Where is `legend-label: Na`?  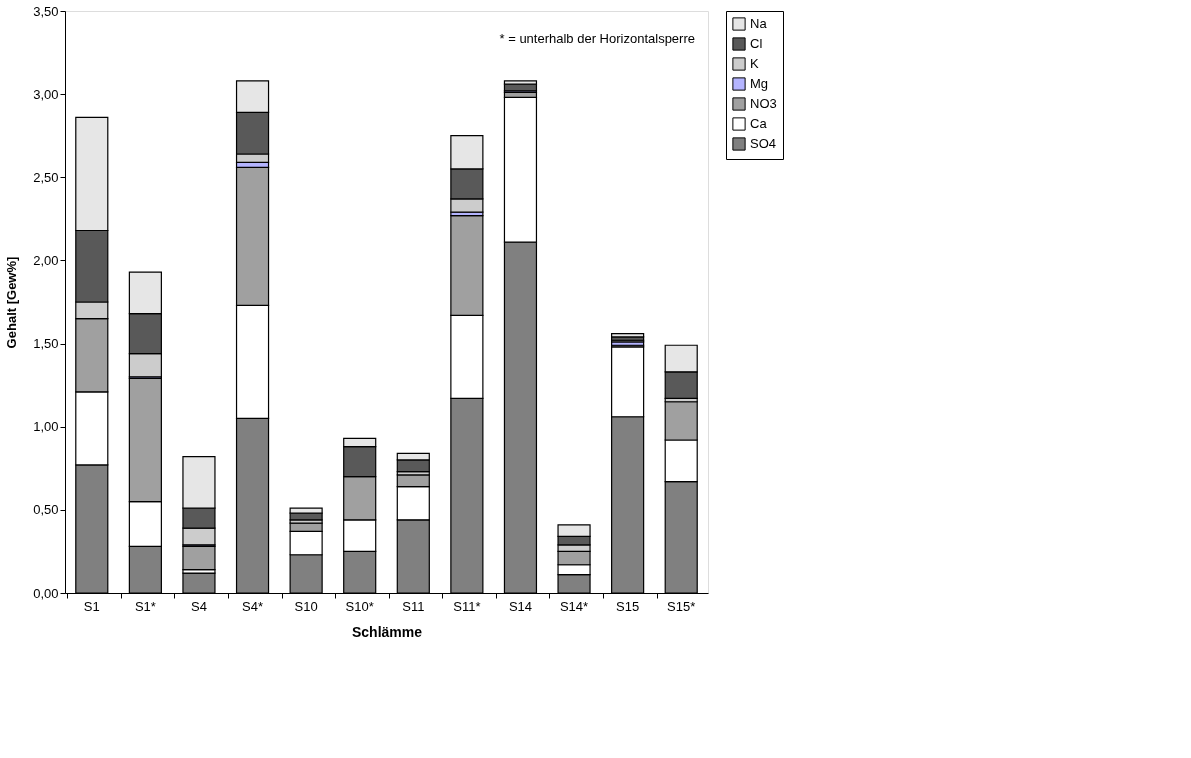
legend-label: Na is located at coordinates (759, 23).